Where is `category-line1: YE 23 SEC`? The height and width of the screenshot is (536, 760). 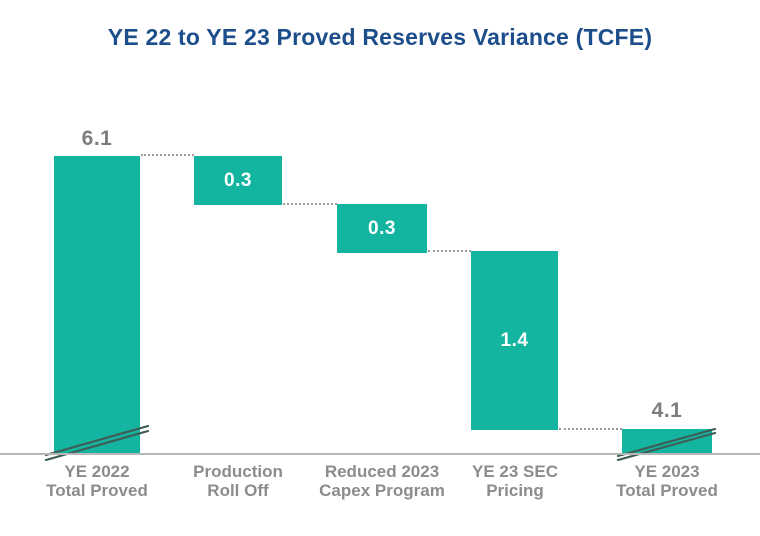
category-line1: YE 23 SEC is located at coordinates (515, 471).